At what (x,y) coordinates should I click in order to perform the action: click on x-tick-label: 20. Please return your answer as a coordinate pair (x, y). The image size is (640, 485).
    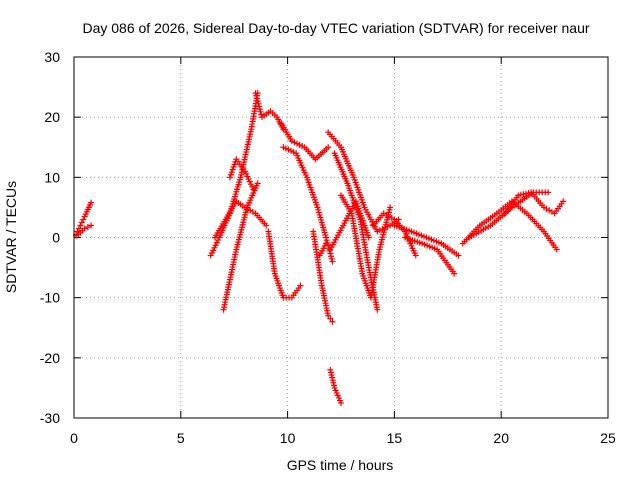
    Looking at the image, I should click on (501, 438).